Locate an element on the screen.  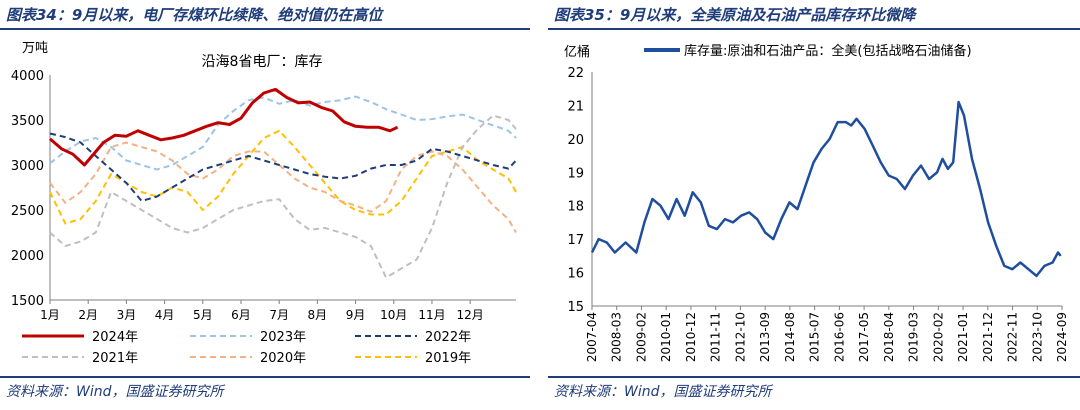
legend-label: 2023年 is located at coordinates (283, 337).